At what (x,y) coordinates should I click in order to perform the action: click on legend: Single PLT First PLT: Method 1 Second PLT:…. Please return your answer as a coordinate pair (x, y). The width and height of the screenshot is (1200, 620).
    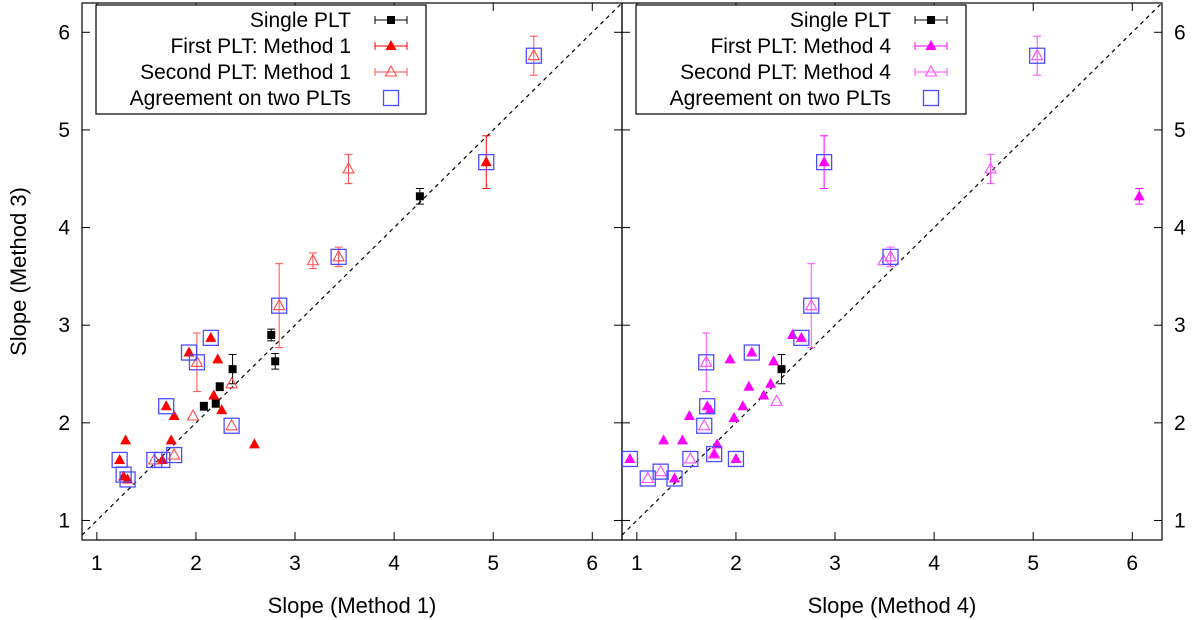
    Looking at the image, I should click on (261, 59).